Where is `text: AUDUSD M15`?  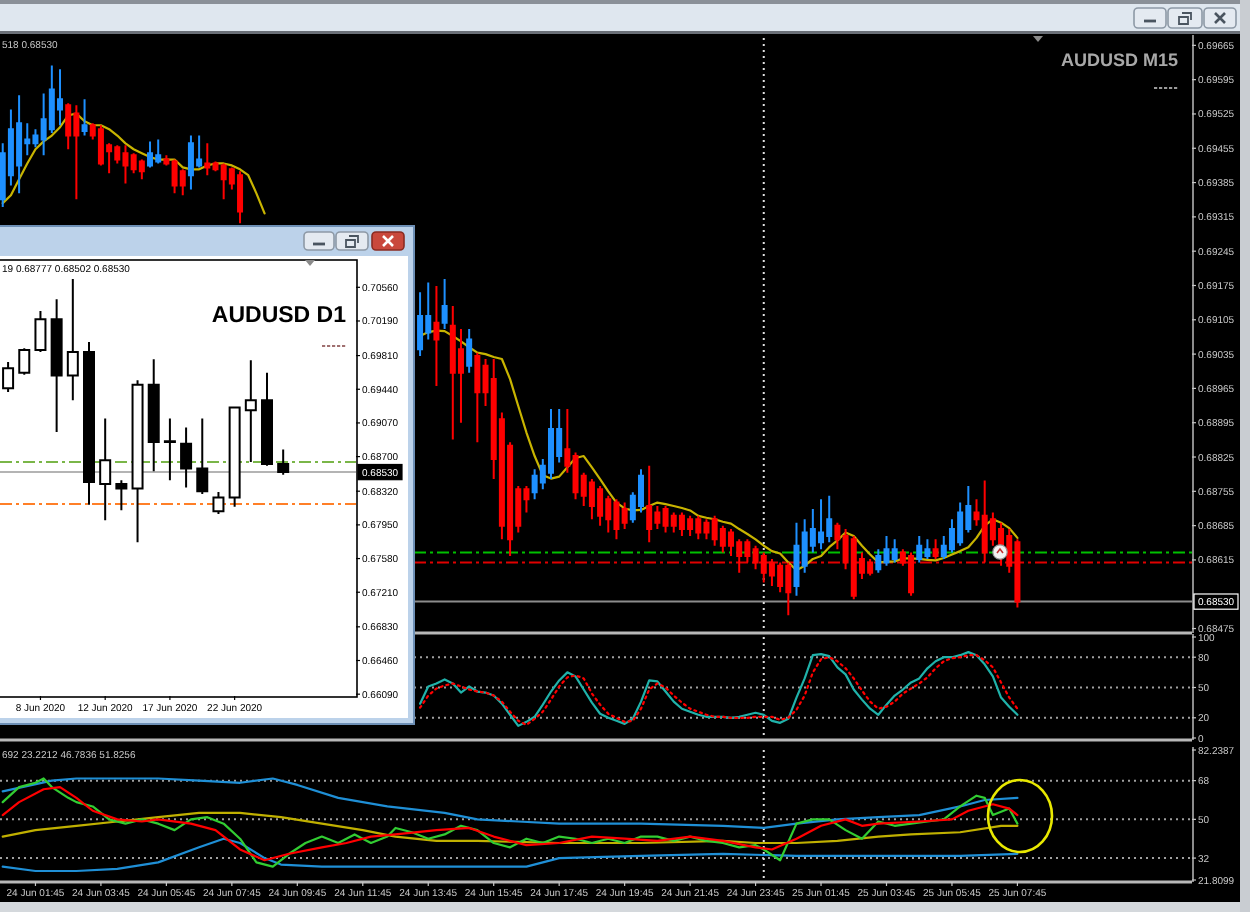 text: AUDUSD M15 is located at coordinates (1119, 60).